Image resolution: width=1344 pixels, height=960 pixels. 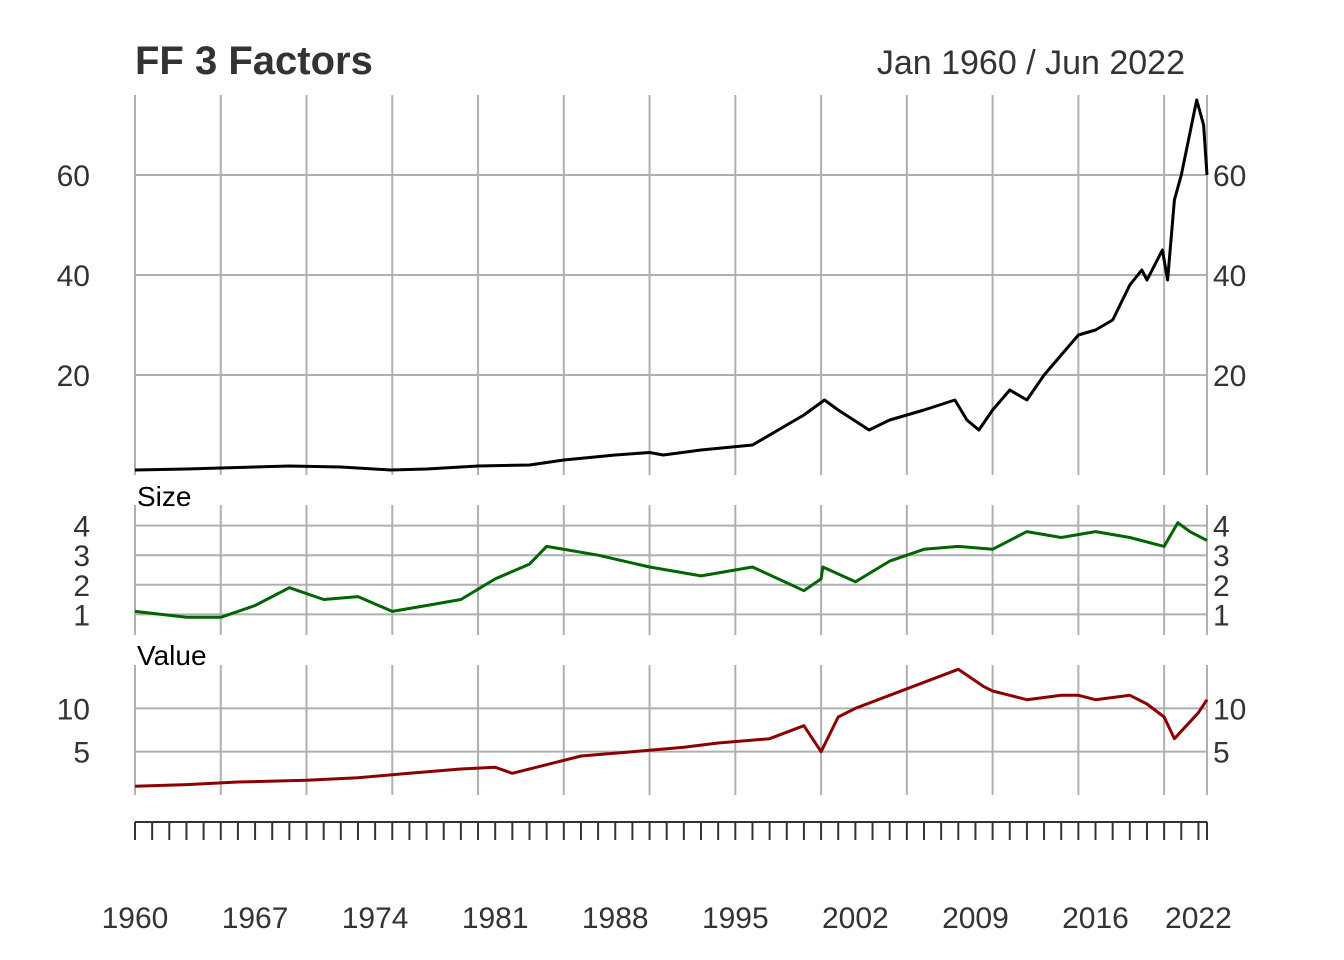 What do you see at coordinates (1221, 586) in the screenshot?
I see `y-tick-right-size-2: 2` at bounding box center [1221, 586].